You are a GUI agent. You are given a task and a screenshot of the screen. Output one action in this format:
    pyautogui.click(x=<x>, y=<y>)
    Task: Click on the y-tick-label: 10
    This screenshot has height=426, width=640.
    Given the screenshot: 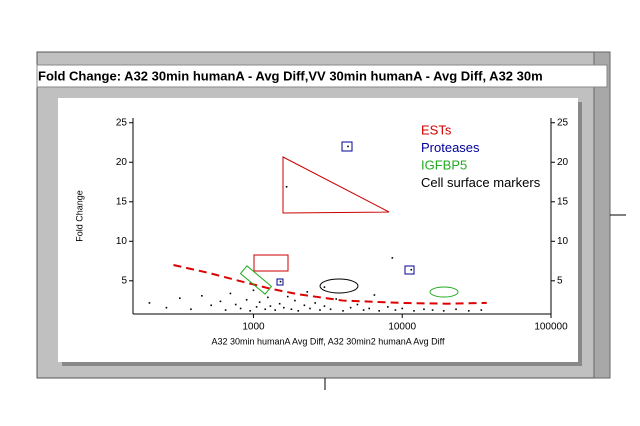 What is the action you would take?
    pyautogui.click(x=122, y=241)
    